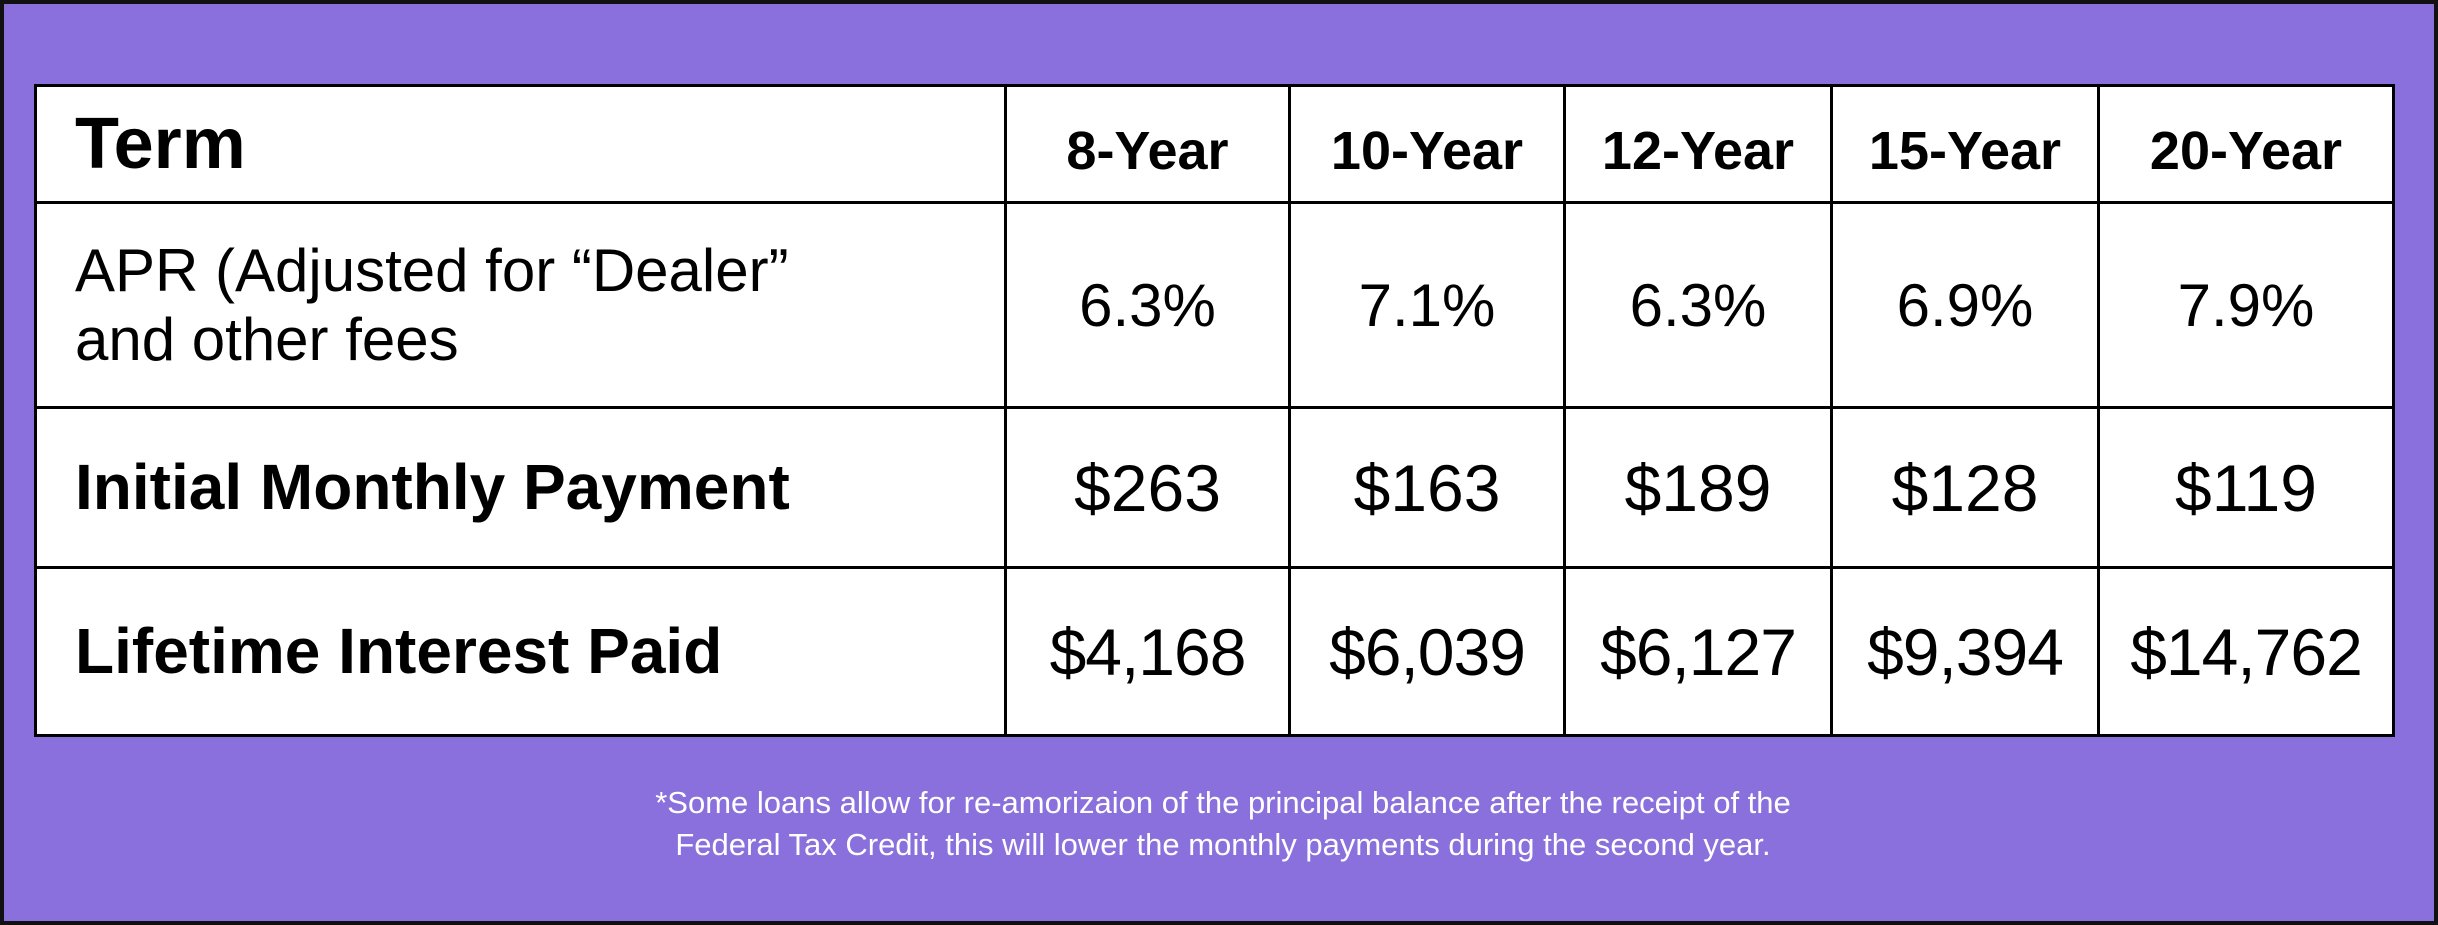 The width and height of the screenshot is (2438, 925). I want to click on monthly-payment-10-year: $163, so click(1427, 487).